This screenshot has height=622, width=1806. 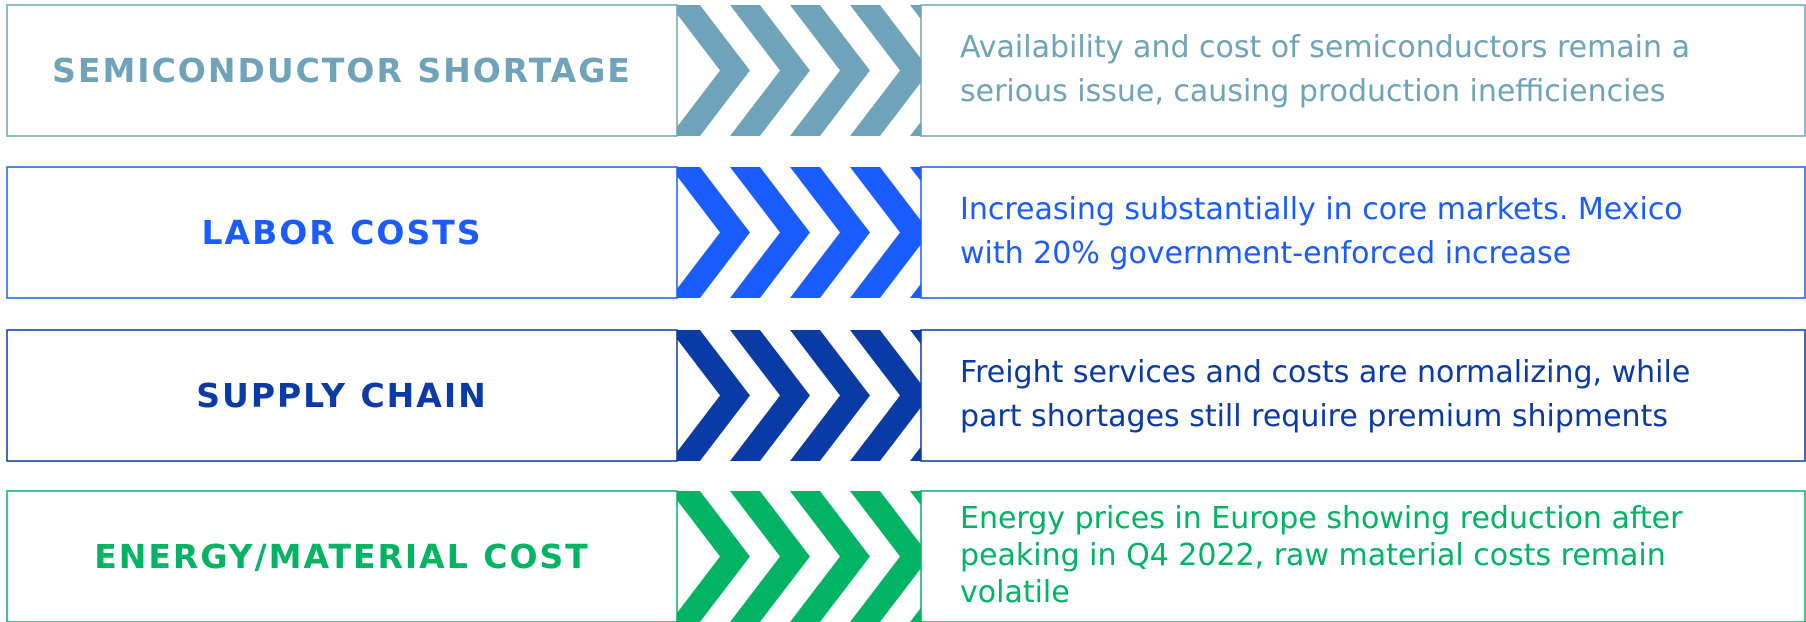 I want to click on row-title: SUPPLY CHAIN, so click(x=341, y=395).